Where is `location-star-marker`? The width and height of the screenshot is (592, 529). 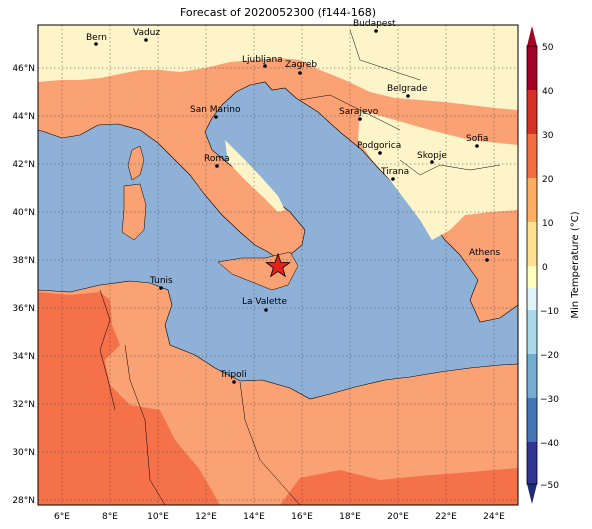 location-star-marker is located at coordinates (278, 265).